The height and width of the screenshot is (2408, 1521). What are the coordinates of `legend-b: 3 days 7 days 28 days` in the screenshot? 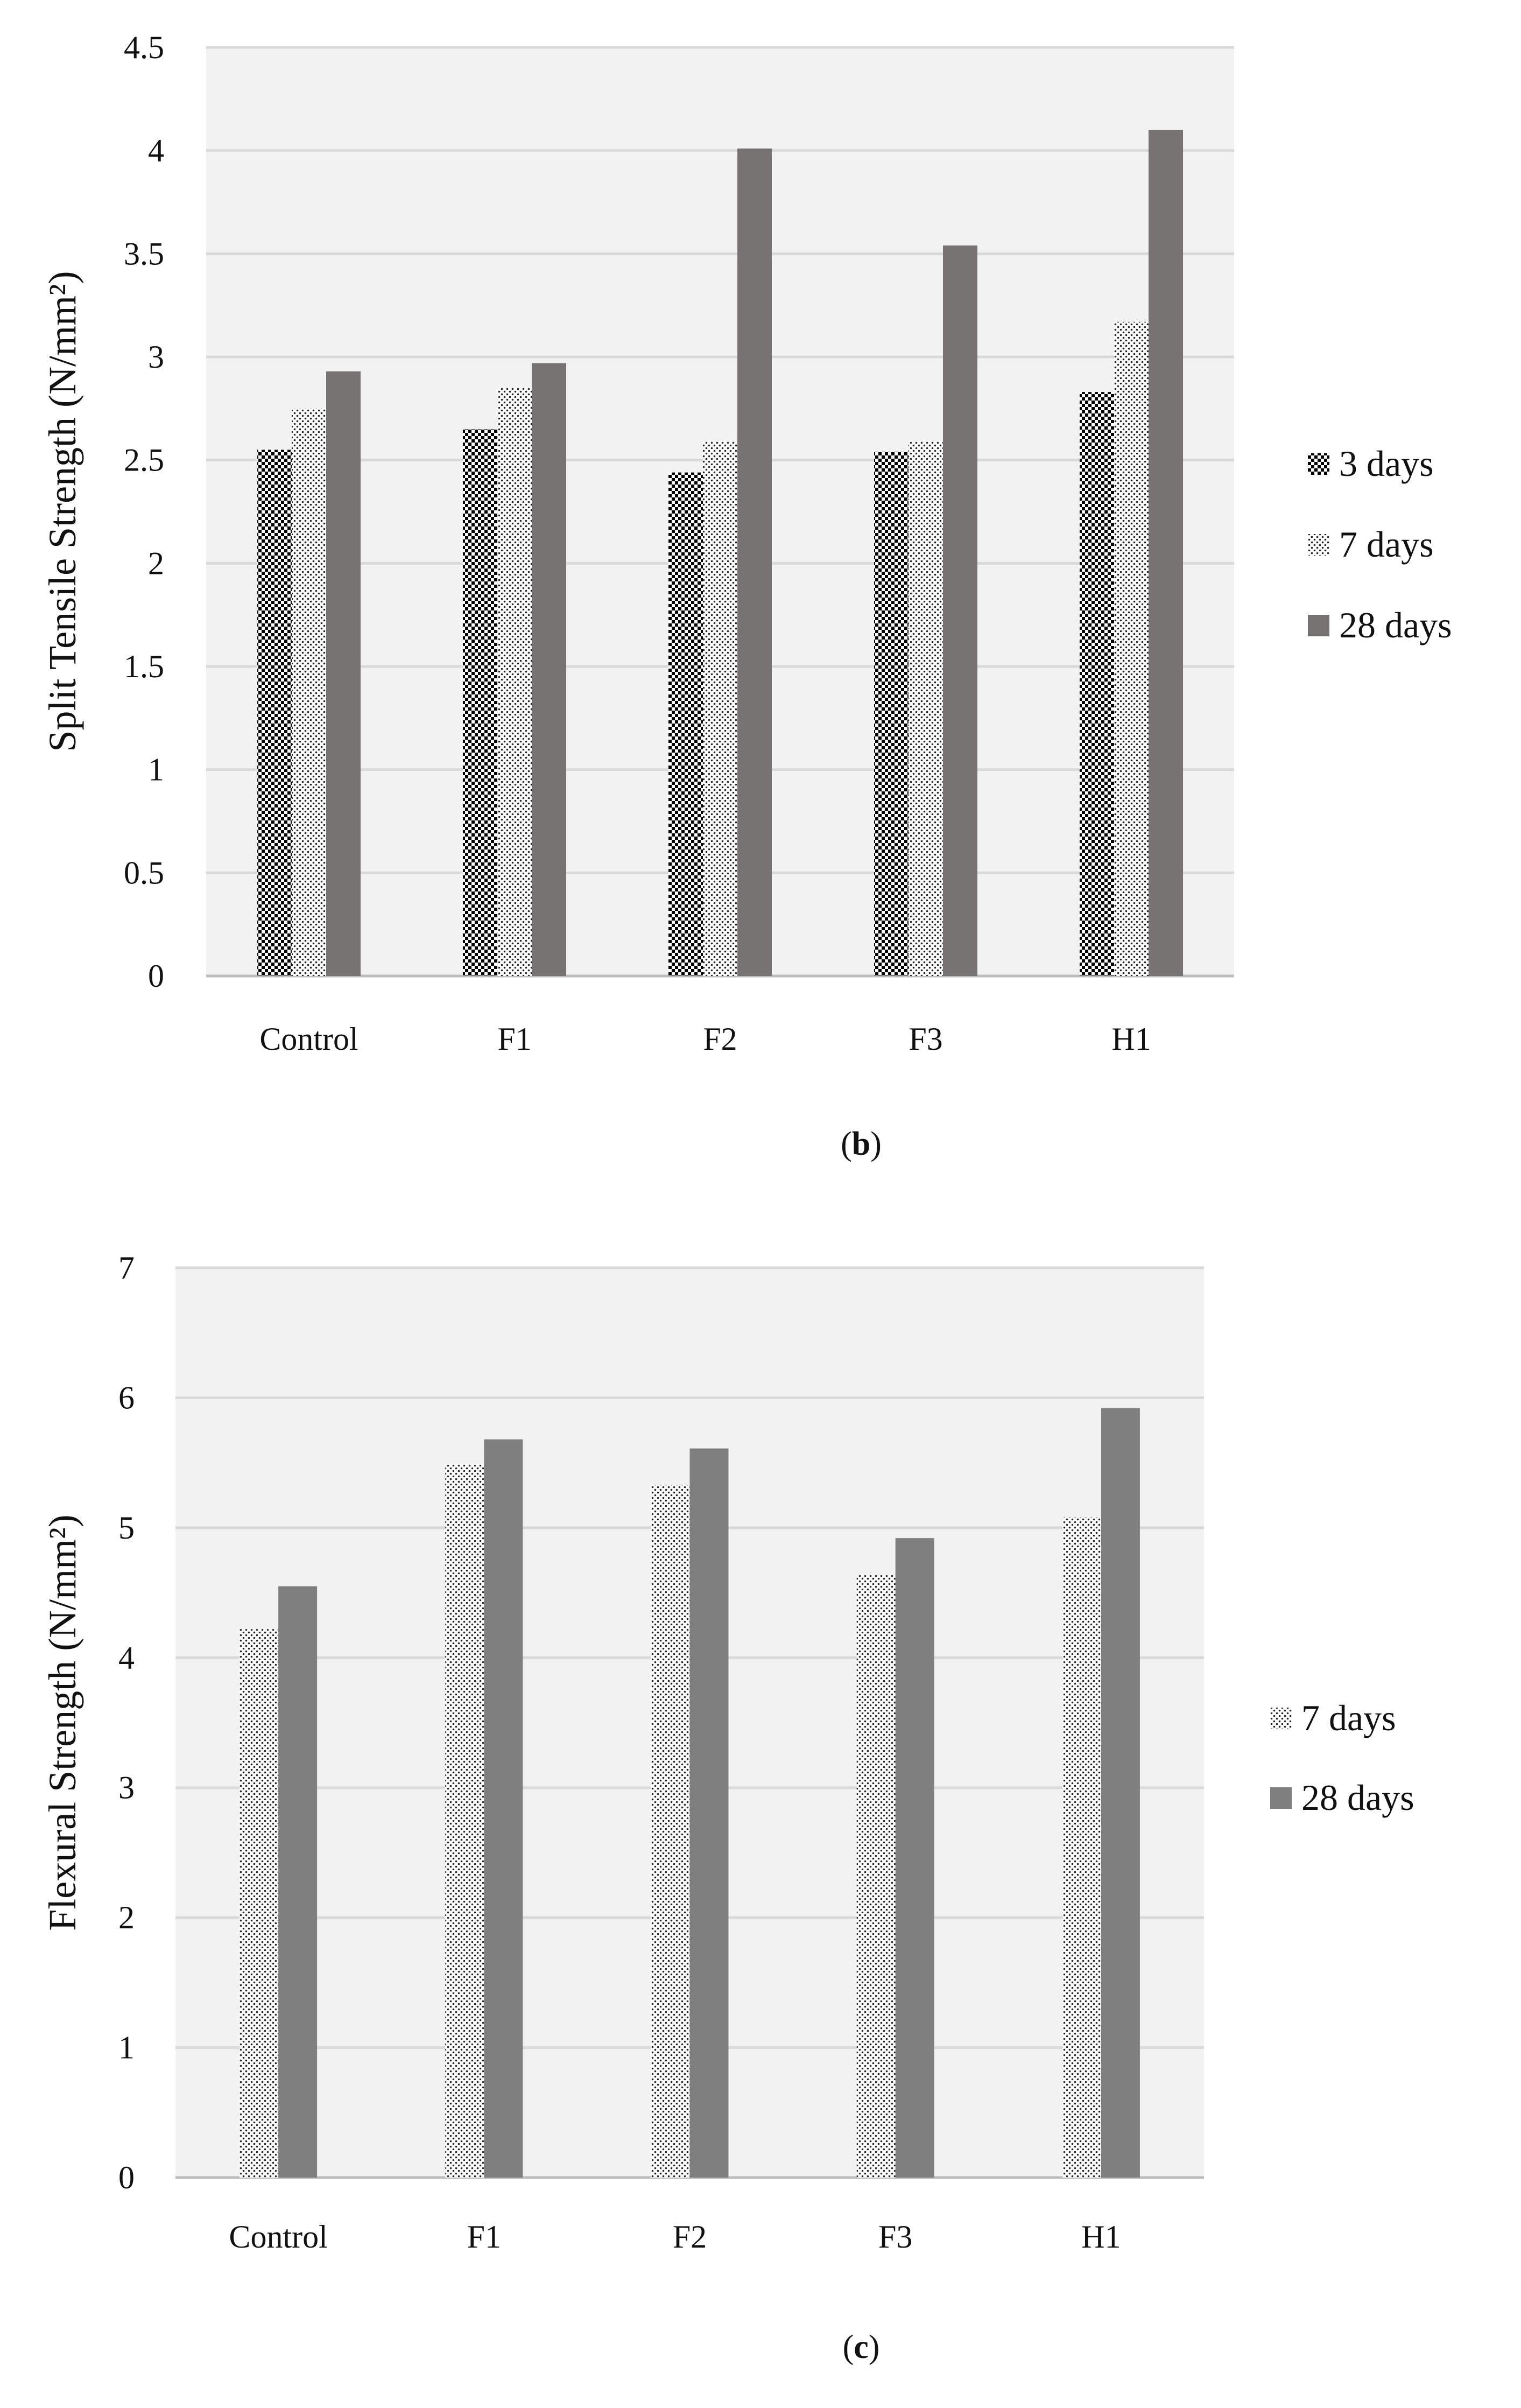 It's located at (1380, 544).